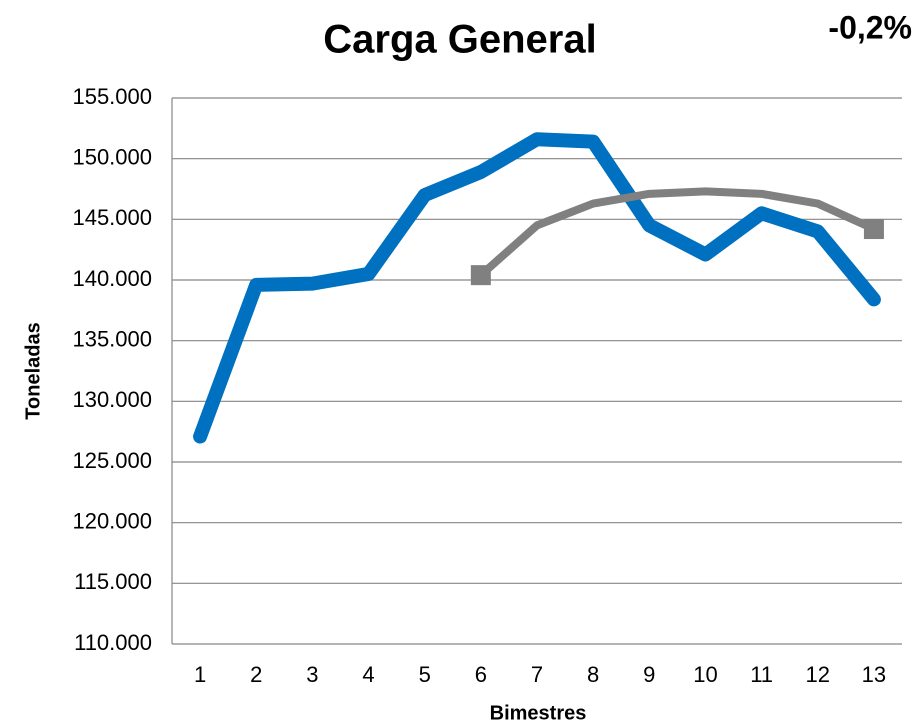 Image resolution: width=920 pixels, height=728 pixels. What do you see at coordinates (761, 674) in the screenshot?
I see `x-tick-label: 11` at bounding box center [761, 674].